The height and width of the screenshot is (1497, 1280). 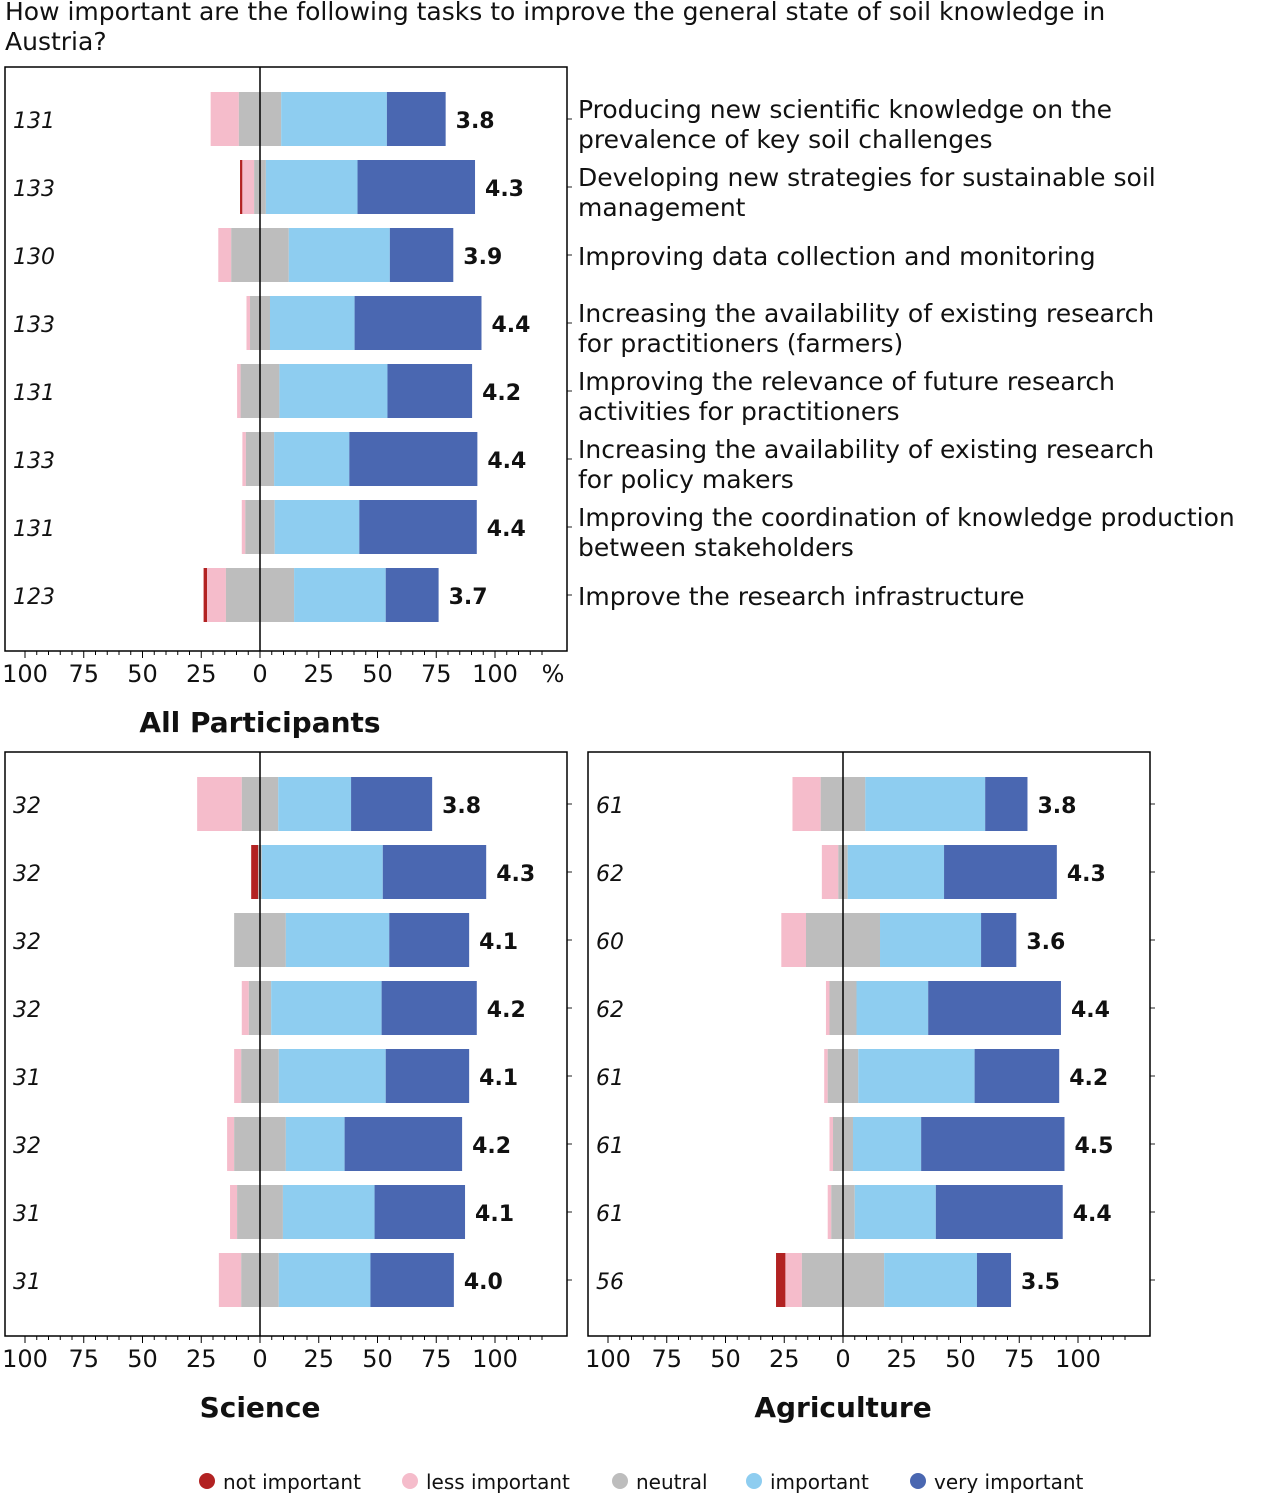 I want to click on task-label: prevalence of key soil challenges, so click(x=785, y=139).